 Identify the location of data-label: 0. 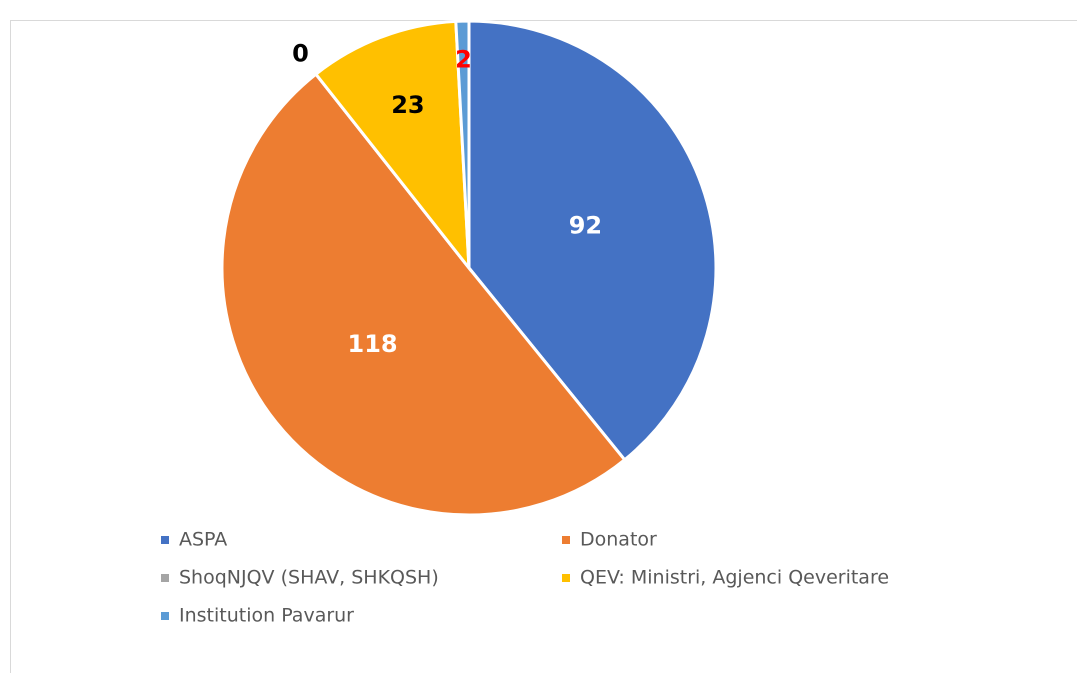
(300, 54).